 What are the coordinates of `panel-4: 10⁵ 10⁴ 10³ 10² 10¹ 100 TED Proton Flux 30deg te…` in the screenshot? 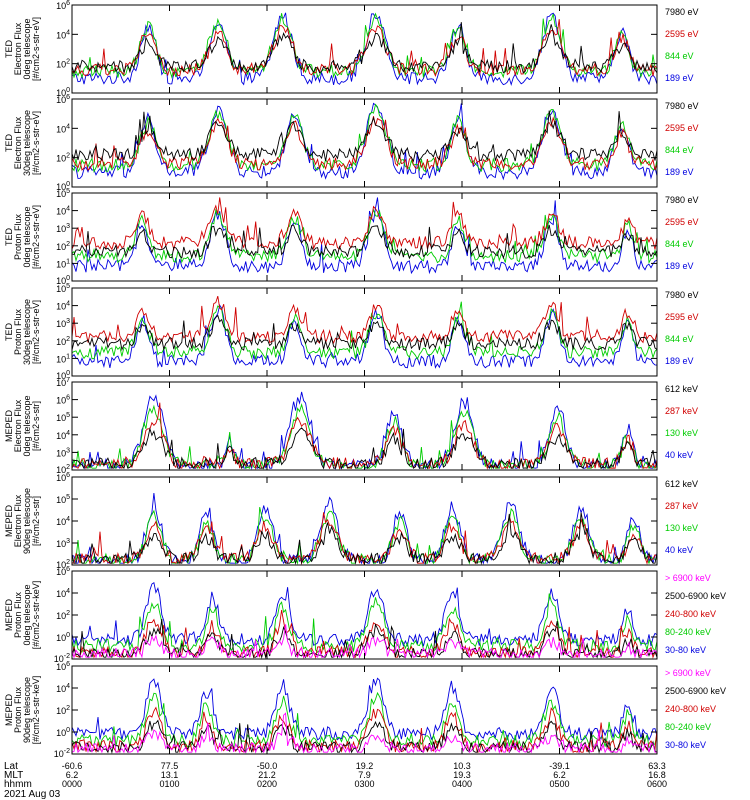 It's located at (351, 332).